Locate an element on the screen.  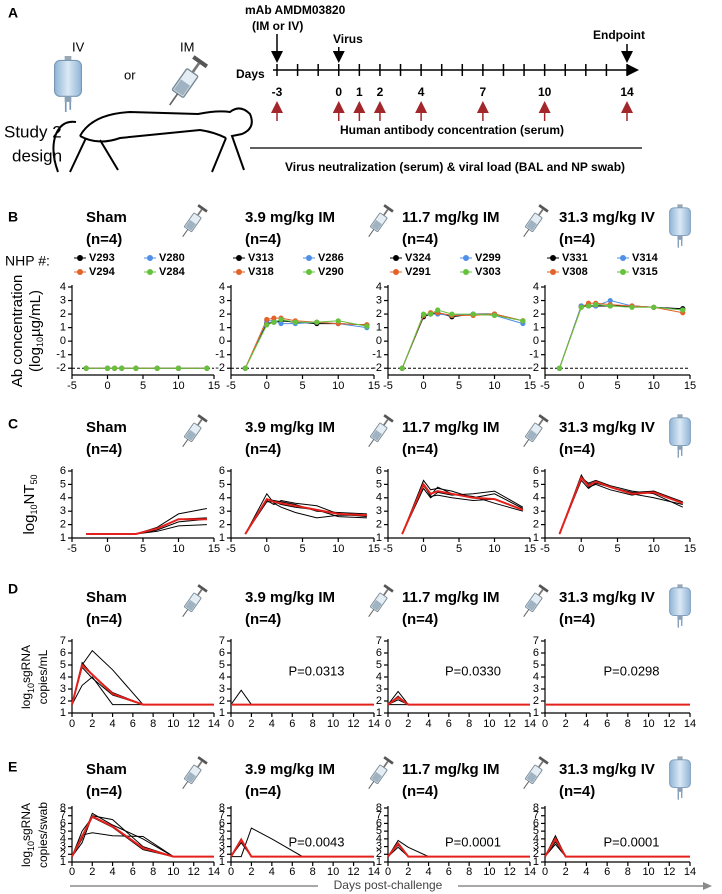
legend-label: V331 is located at coordinates (575, 258).